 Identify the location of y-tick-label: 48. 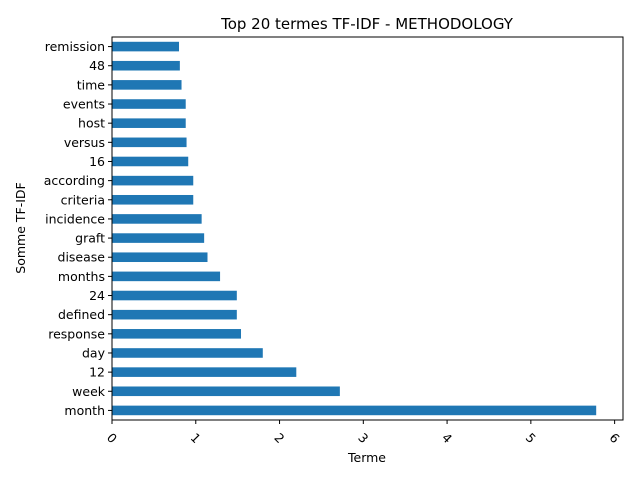
(97, 65).